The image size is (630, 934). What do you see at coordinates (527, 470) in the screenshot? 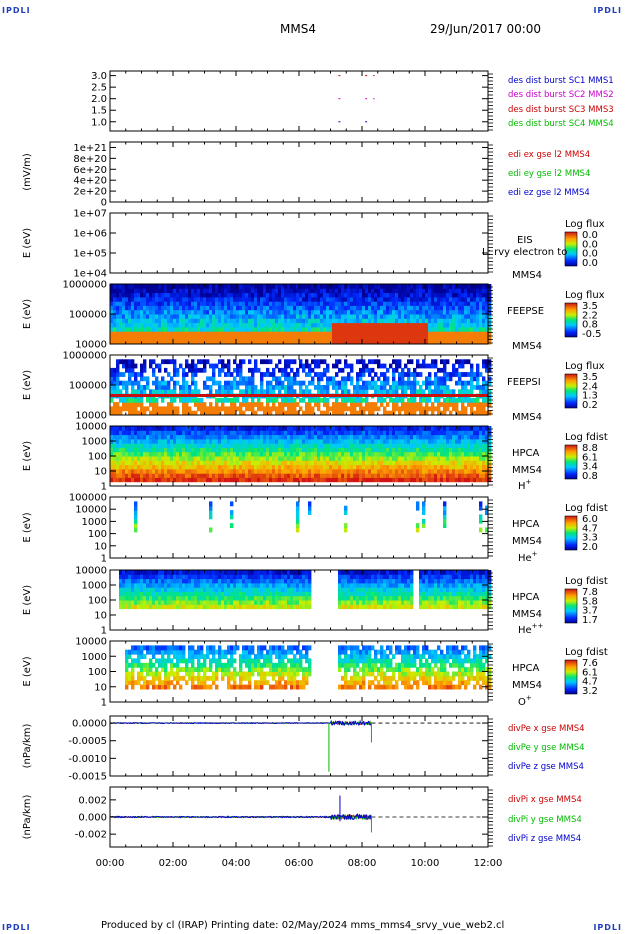
I see `hpca_h-sc-label: MMS4` at bounding box center [527, 470].